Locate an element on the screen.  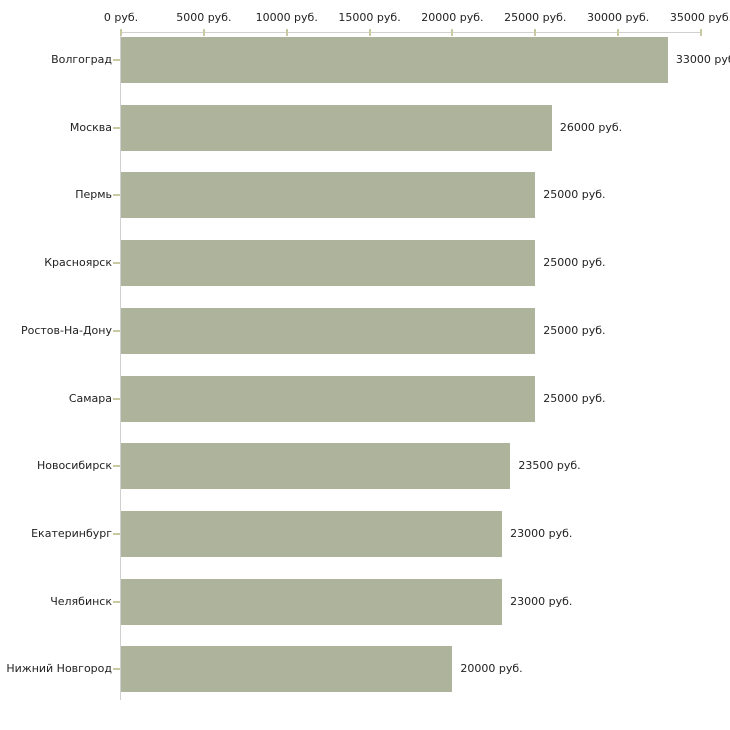
category-label: Новосибирск is located at coordinates (74, 466).